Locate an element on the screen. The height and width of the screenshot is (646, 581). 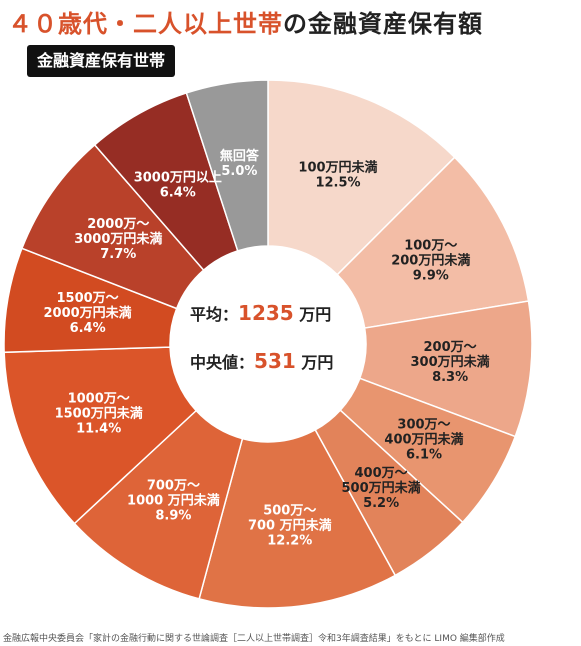
slice-category: 500万～ is located at coordinates (289, 511).